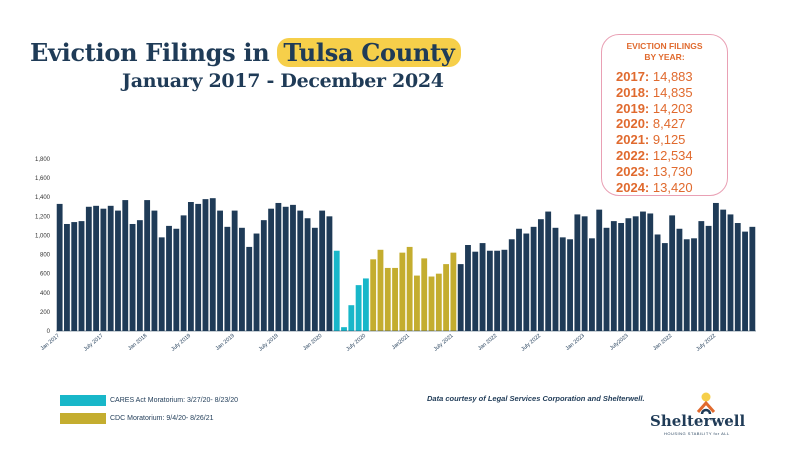  What do you see at coordinates (83, 400) in the screenshot?
I see `legend-cares-swatch` at bounding box center [83, 400].